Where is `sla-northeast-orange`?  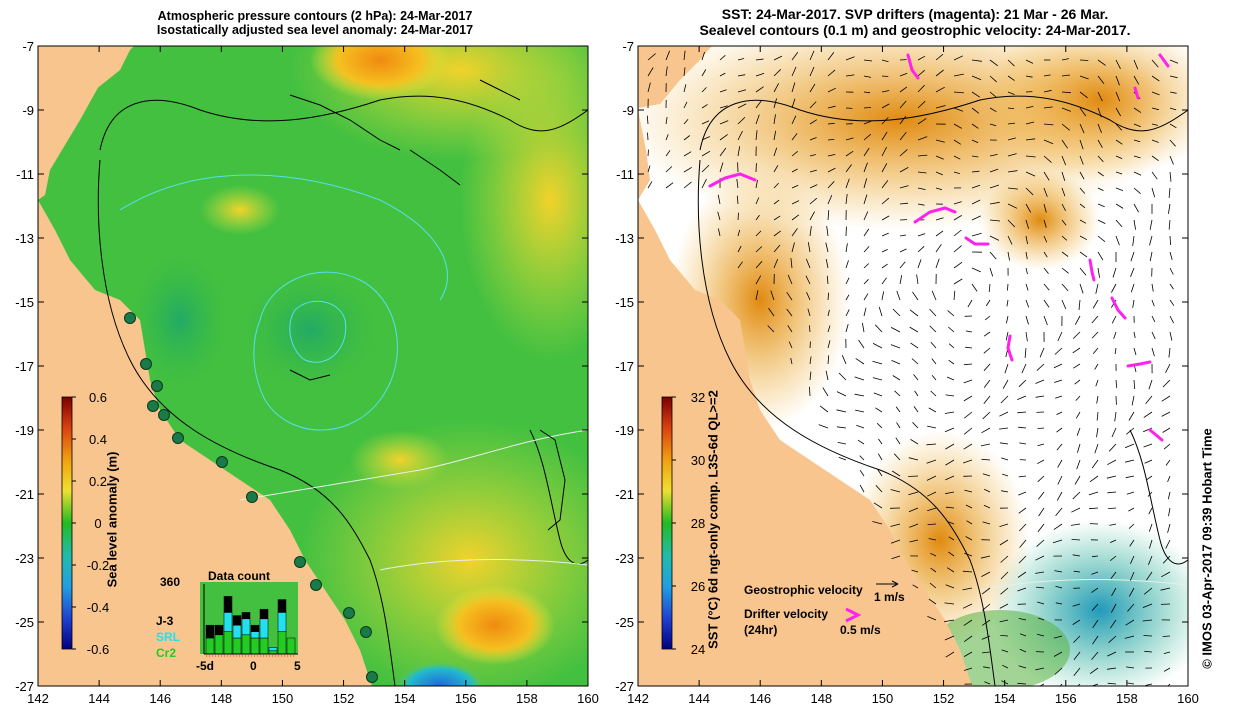
sla-northeast-orange is located at coordinates (380, 73).